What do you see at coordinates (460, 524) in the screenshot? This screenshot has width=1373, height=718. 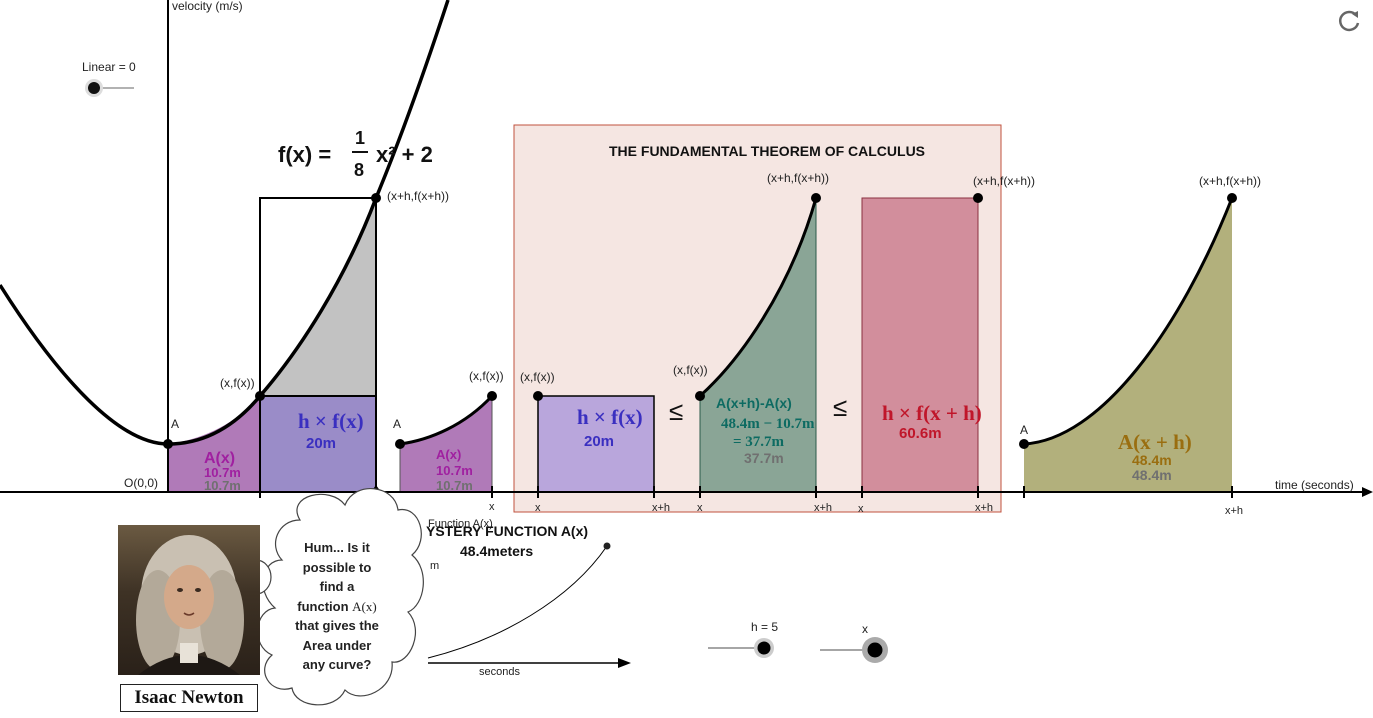 I see `mystery-function-label: Function A(x)` at bounding box center [460, 524].